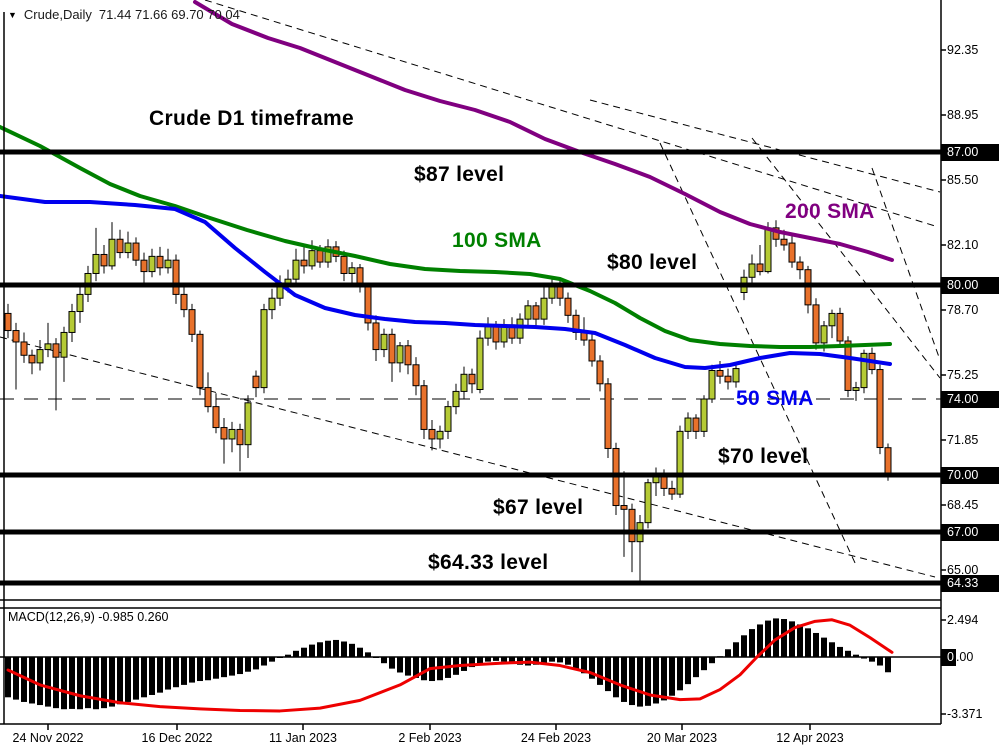 The image size is (1000, 750). Describe the element at coordinates (177, 738) in the screenshot. I see `date-label: 16 Dec 2022` at that location.